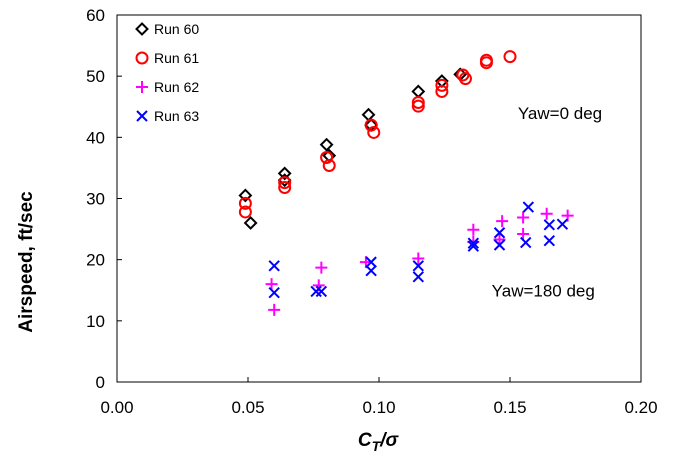  What do you see at coordinates (378, 407) in the screenshot?
I see `x-tick-label: 0.10` at bounding box center [378, 407].